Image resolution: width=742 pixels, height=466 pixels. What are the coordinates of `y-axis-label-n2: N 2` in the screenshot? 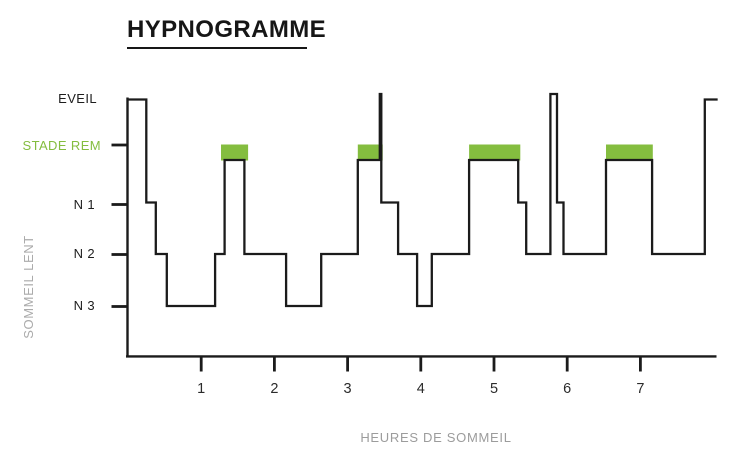 It's located at (84, 253).